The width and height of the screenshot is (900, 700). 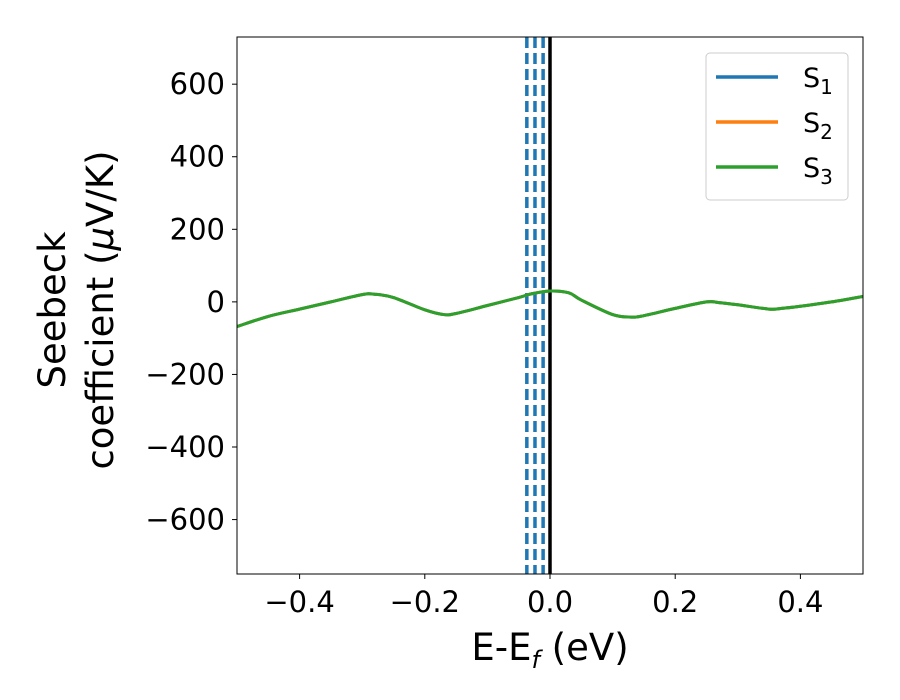 I want to click on y-axis-label-line2: coefficient (μV/K), so click(x=100, y=309).